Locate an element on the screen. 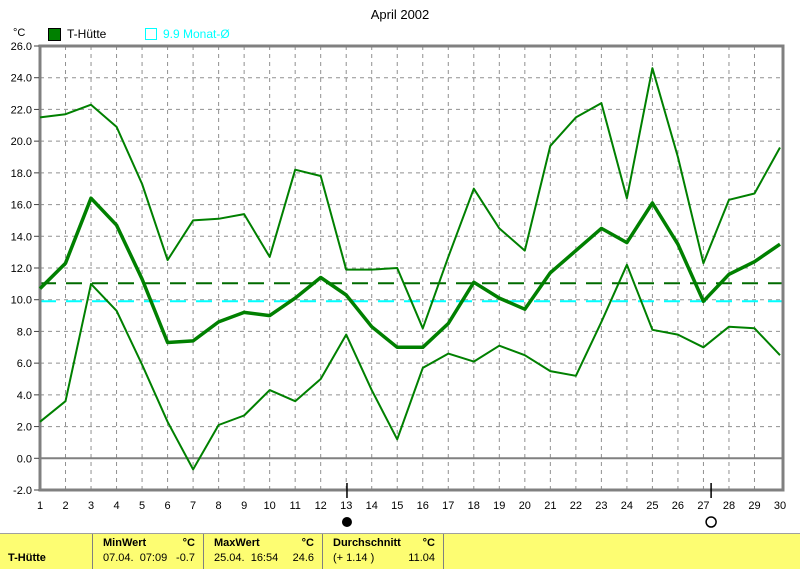  x-tick-label: 26 is located at coordinates (678, 506).